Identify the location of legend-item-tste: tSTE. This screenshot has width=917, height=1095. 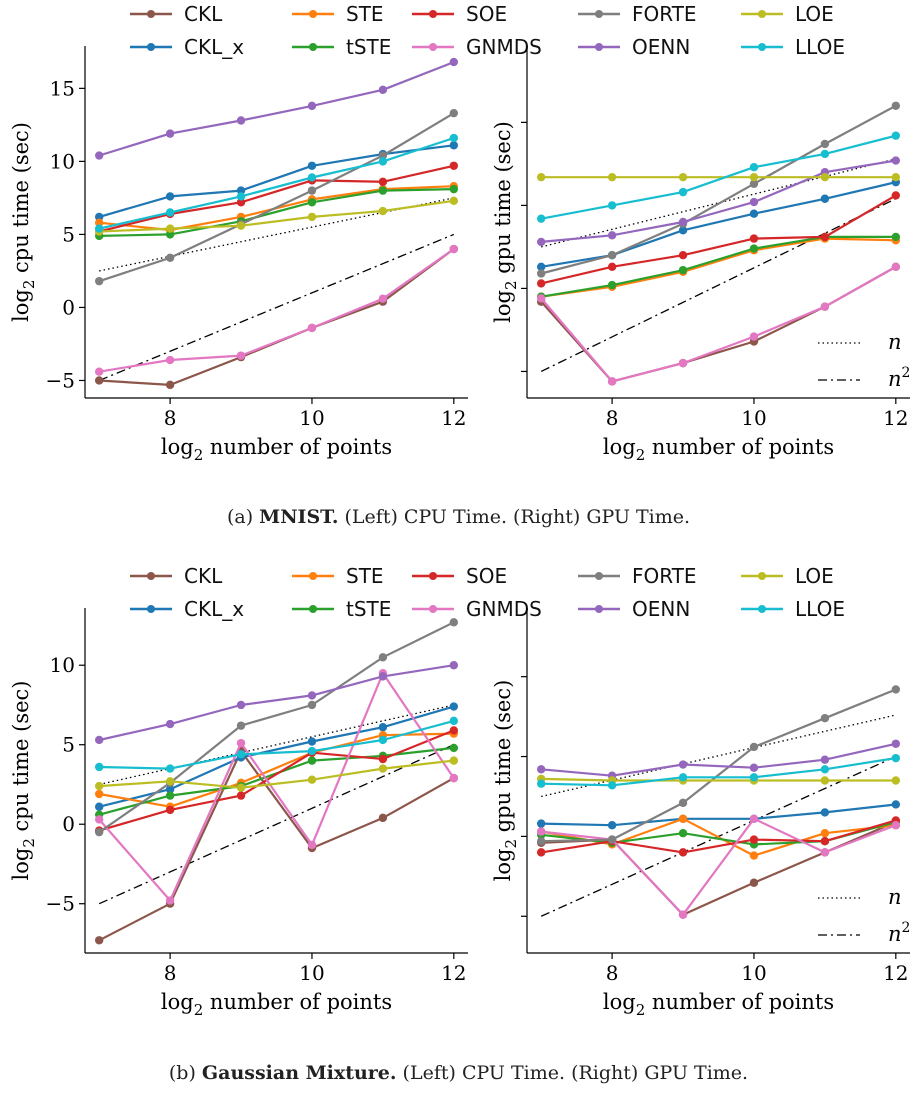
(341, 47).